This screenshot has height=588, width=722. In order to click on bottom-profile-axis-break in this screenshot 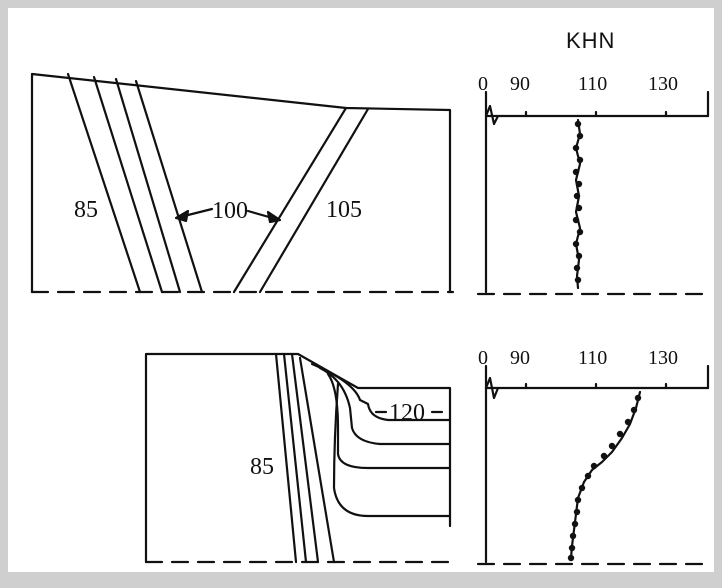, I will do `click(492, 388)`.